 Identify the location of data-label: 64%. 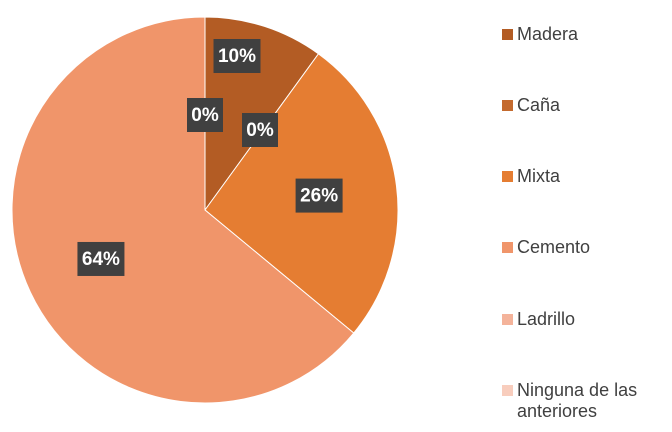
(101, 259).